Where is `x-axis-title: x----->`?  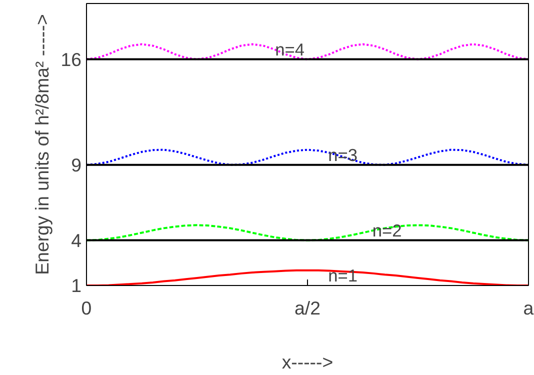
x-axis-title: x-----> is located at coordinates (308, 362).